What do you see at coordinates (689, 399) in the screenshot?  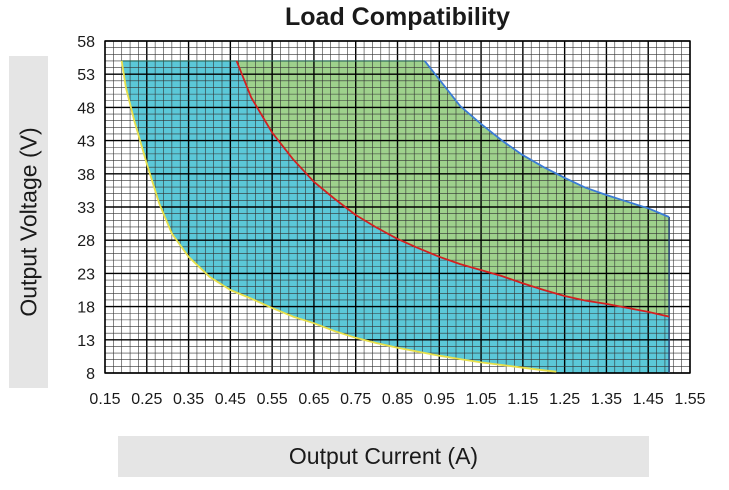 I see `x-tick-label: 1.55` at bounding box center [689, 399].